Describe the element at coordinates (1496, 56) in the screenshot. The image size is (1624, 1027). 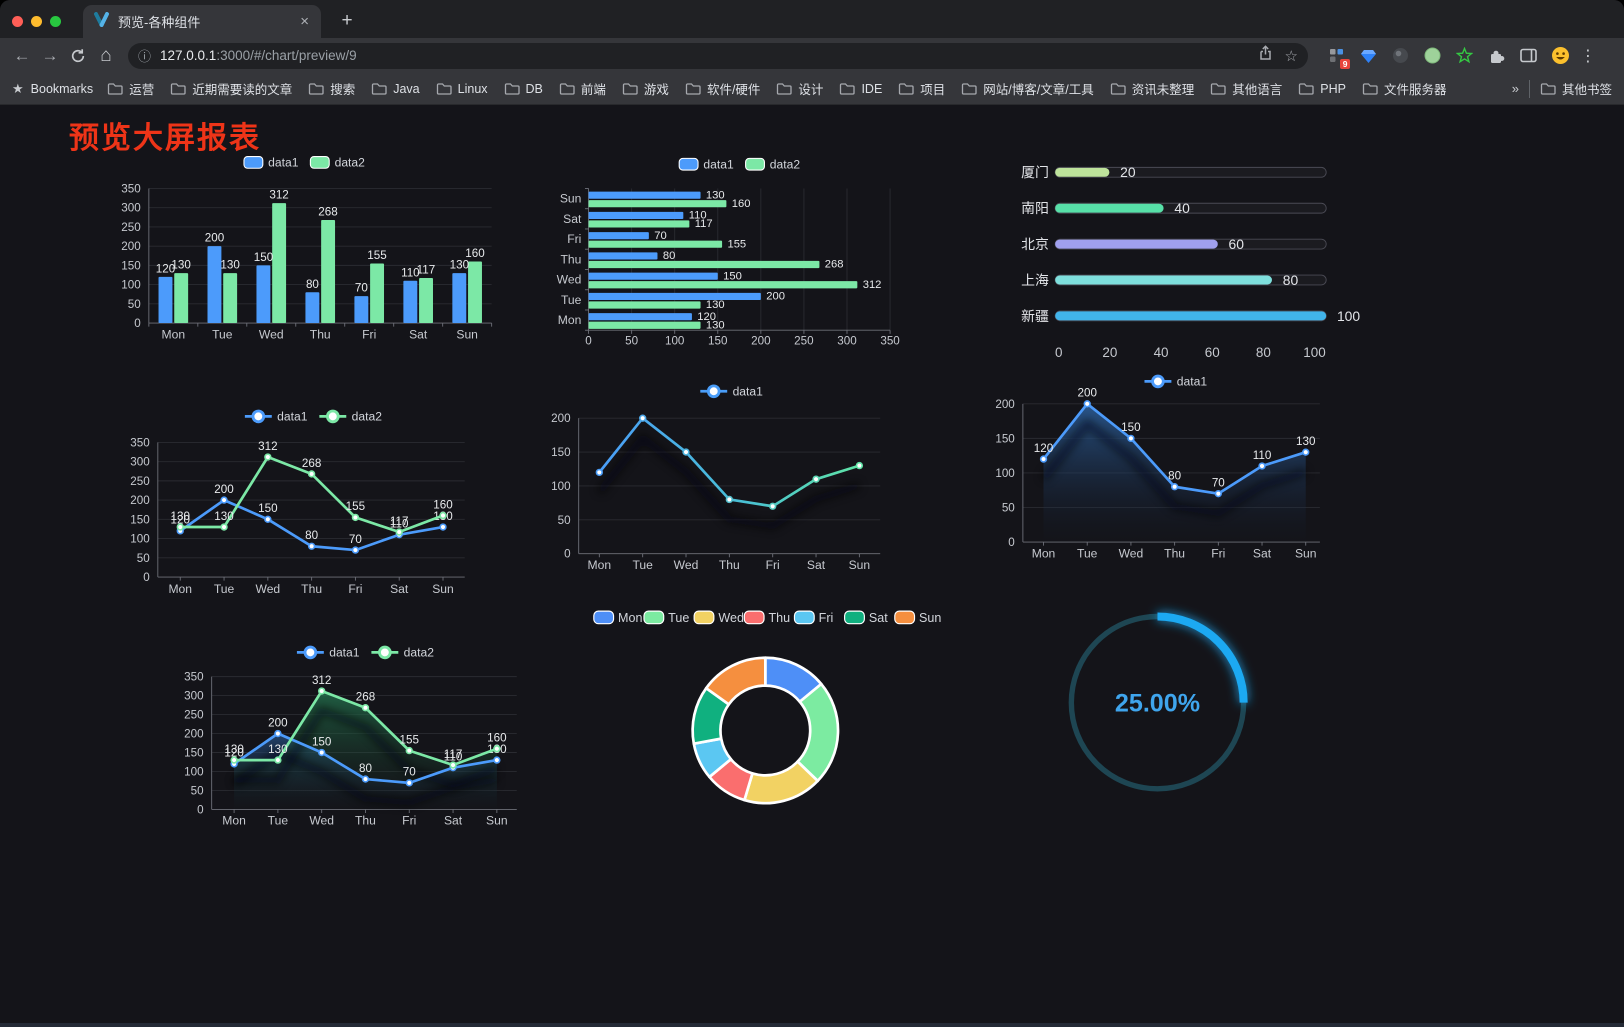
I see `extensions-puzzle-icon` at that location.